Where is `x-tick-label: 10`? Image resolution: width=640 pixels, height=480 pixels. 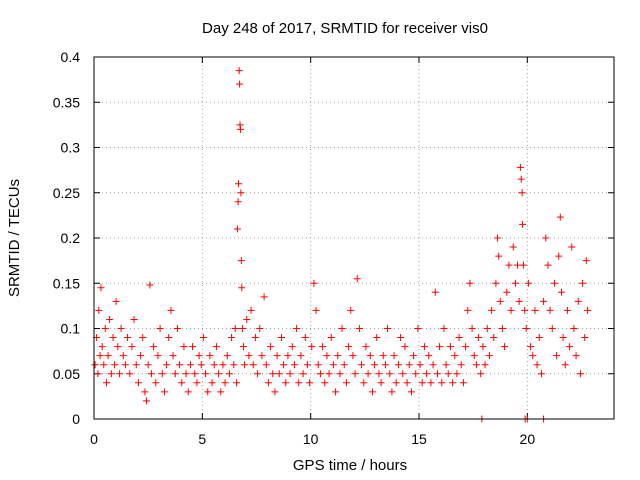 x-tick-label: 10 is located at coordinates (311, 439).